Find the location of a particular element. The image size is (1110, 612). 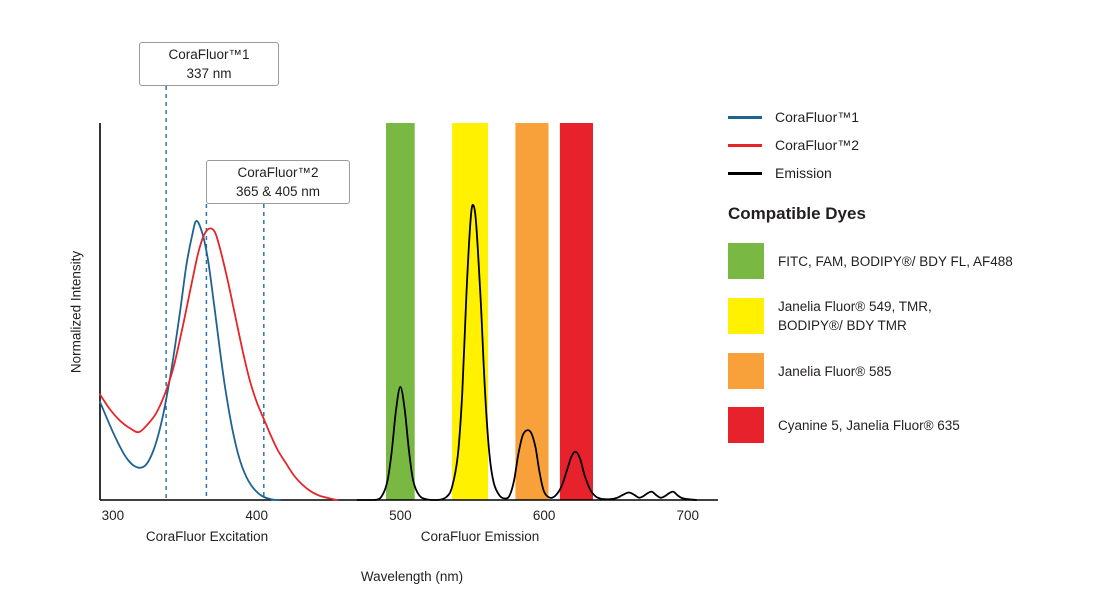

x-tick-label: 500 is located at coordinates (400, 515).